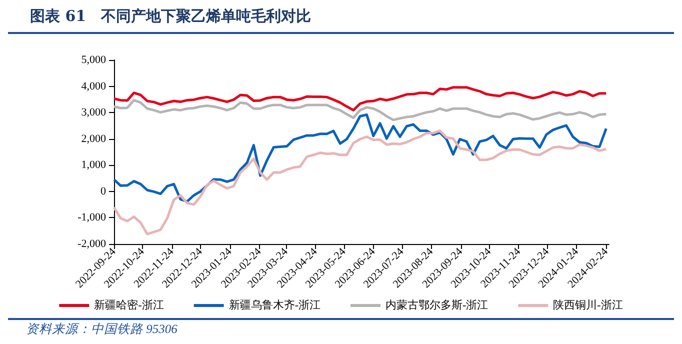 Image resolution: width=682 pixels, height=344 pixels. What do you see at coordinates (103, 191) in the screenshot?
I see `y-tick-label: 0` at bounding box center [103, 191].